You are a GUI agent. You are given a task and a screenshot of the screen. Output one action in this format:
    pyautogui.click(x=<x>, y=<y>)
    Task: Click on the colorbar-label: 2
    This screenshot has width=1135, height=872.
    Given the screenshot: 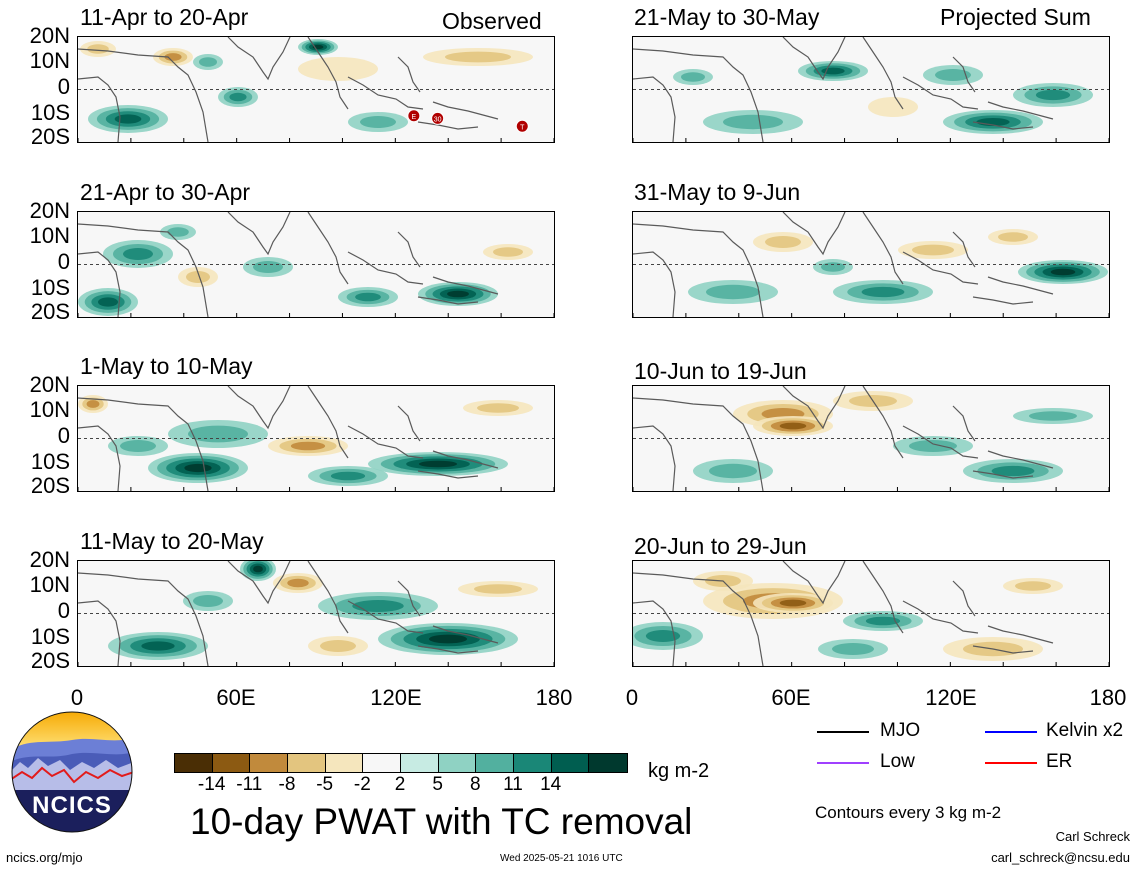 What is the action you would take?
    pyautogui.click(x=400, y=784)
    